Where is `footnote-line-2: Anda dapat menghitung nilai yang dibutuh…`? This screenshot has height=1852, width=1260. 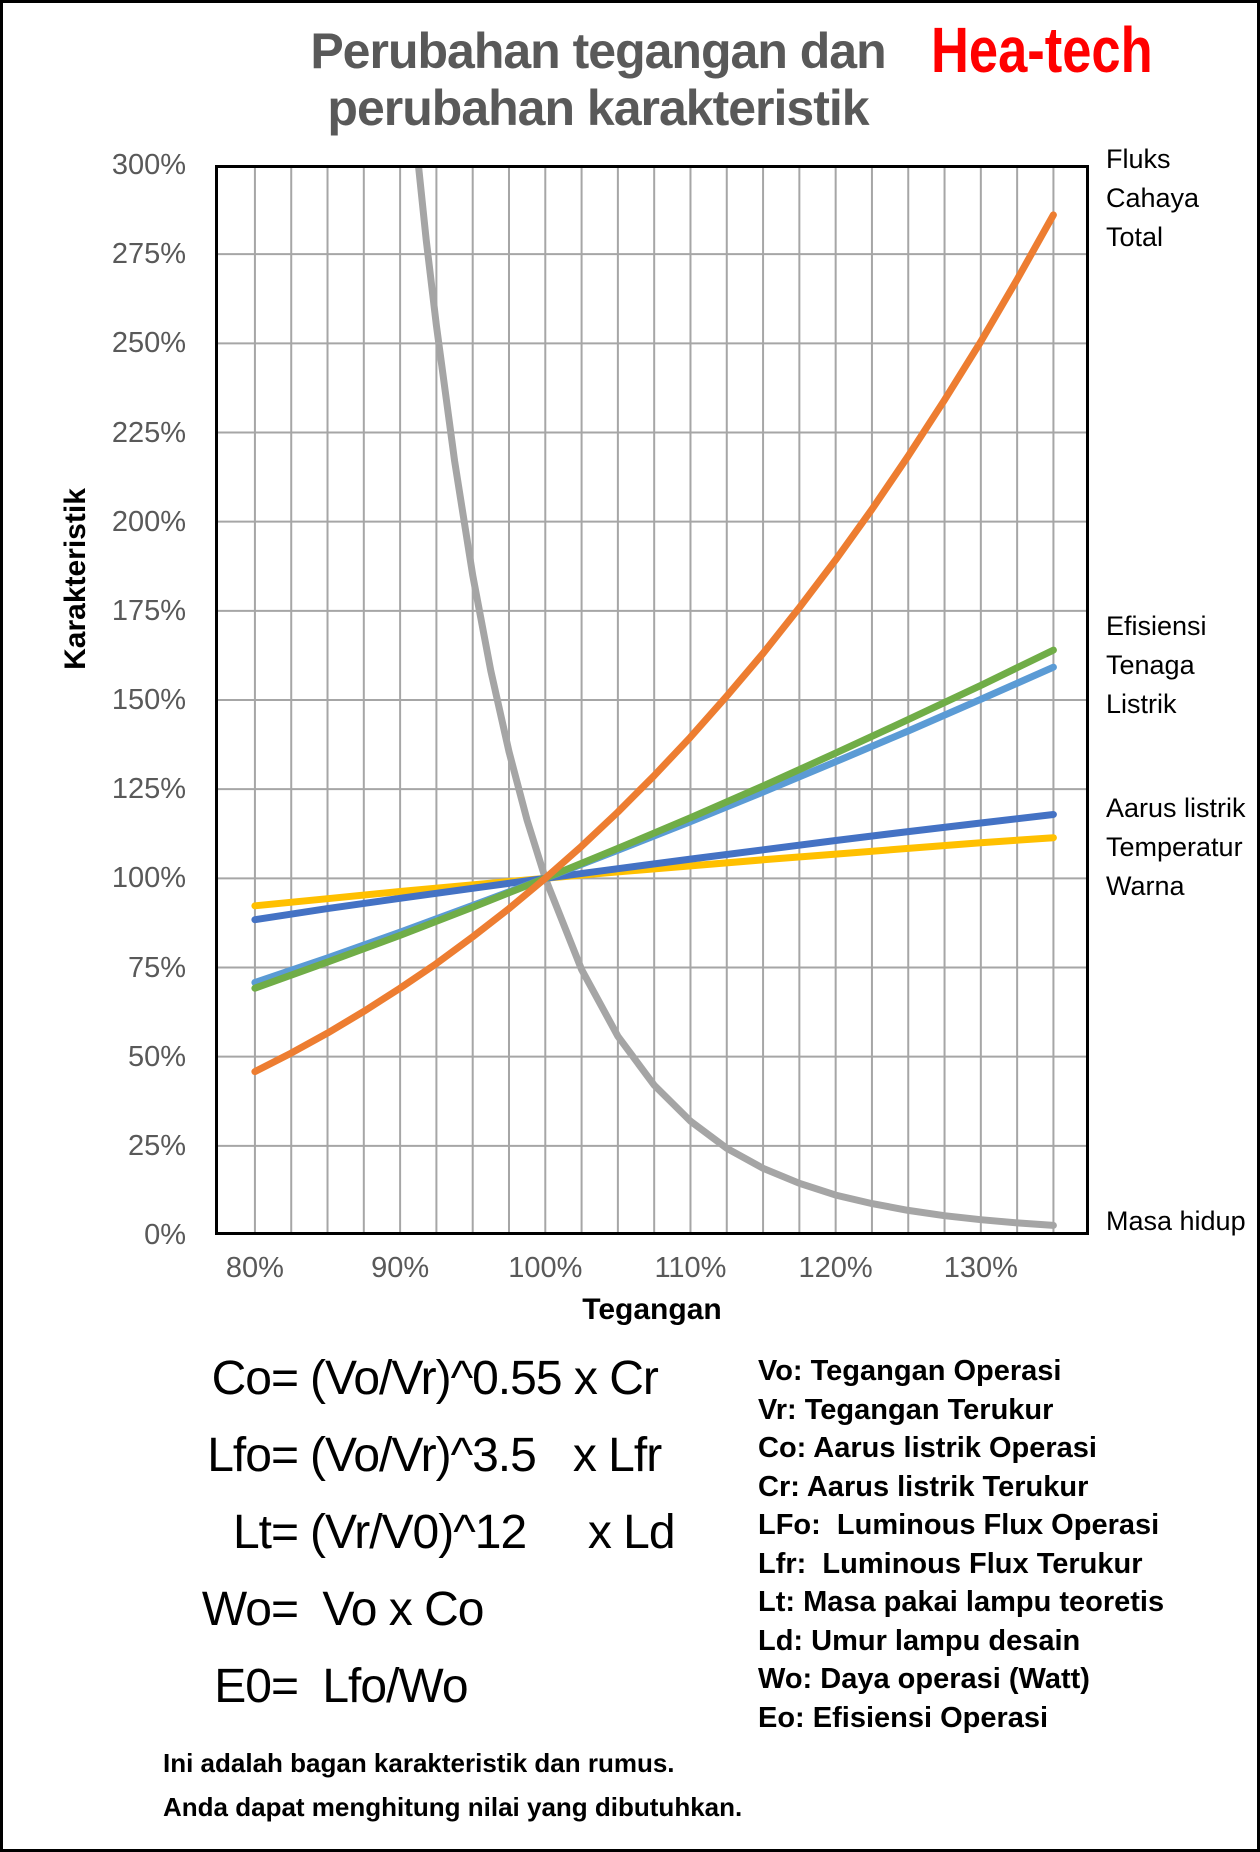 footnote-line-2: Anda dapat menghitung nilai yang dibutuh… is located at coordinates (453, 1807).